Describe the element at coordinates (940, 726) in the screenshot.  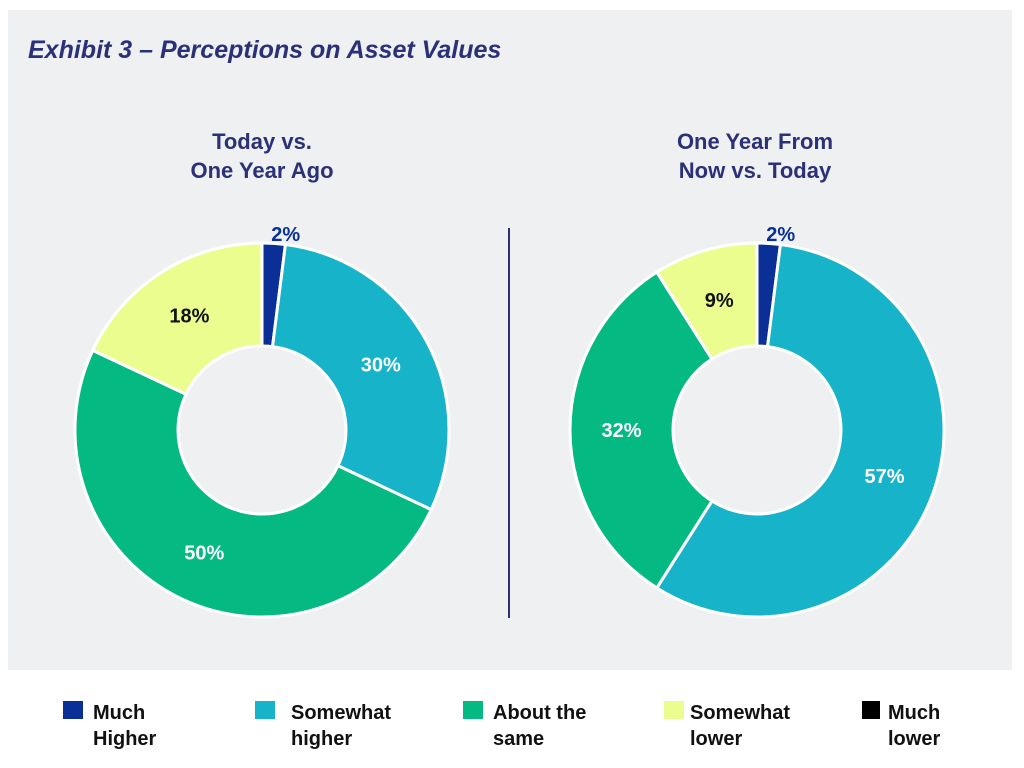
I see `legend-item-much-lower: Much lower` at that location.